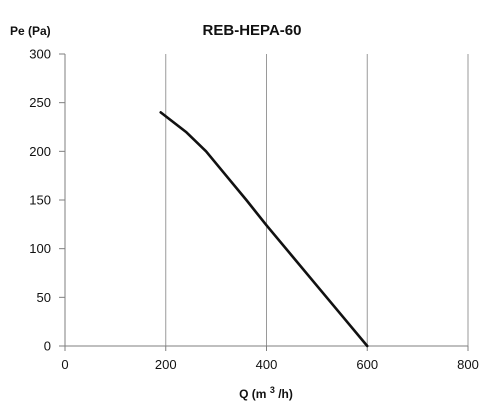  Describe the element at coordinates (40, 248) in the screenshot. I see `y-tick-label: 100` at that location.